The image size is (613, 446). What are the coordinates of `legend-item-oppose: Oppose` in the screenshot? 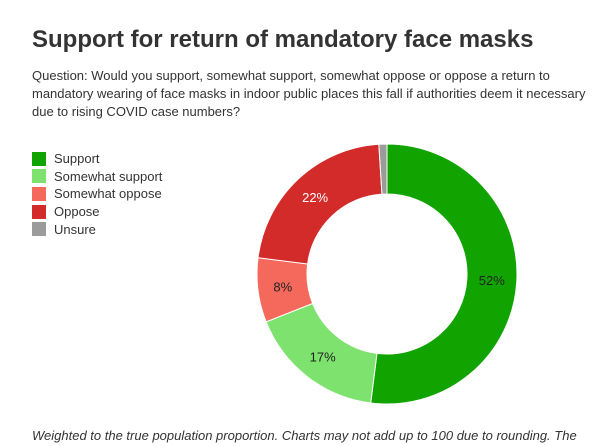 It's located at (97, 212).